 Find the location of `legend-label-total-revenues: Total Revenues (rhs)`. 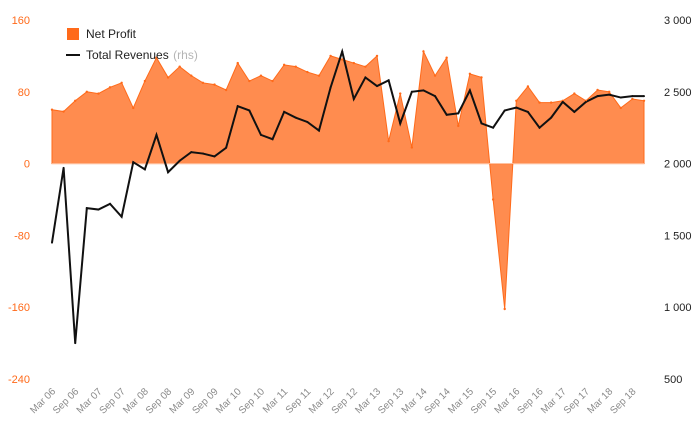

legend-label-total-revenues: Total Revenues (rhs) is located at coordinates (142, 54).